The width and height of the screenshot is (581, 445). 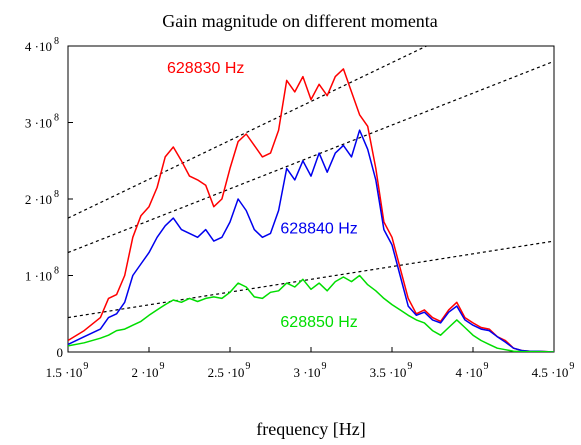 I want to click on x-tick-label: 3 ·10, so click(x=306, y=372).